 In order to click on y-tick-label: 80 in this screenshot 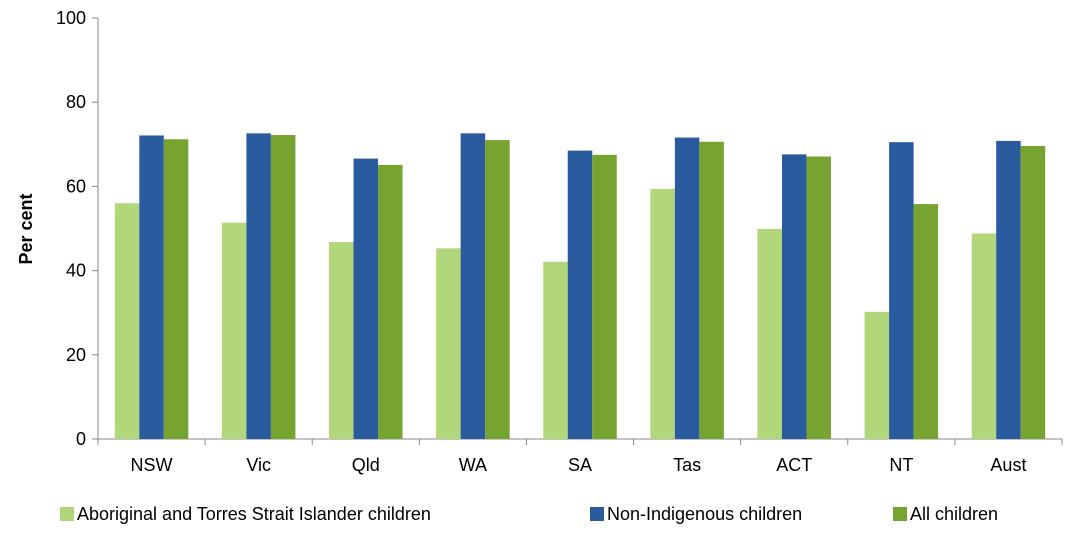, I will do `click(76, 102)`.